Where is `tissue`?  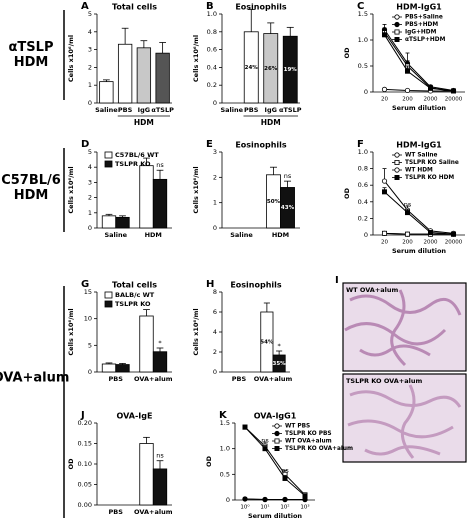
tissue is located at coordinates (404, 421).